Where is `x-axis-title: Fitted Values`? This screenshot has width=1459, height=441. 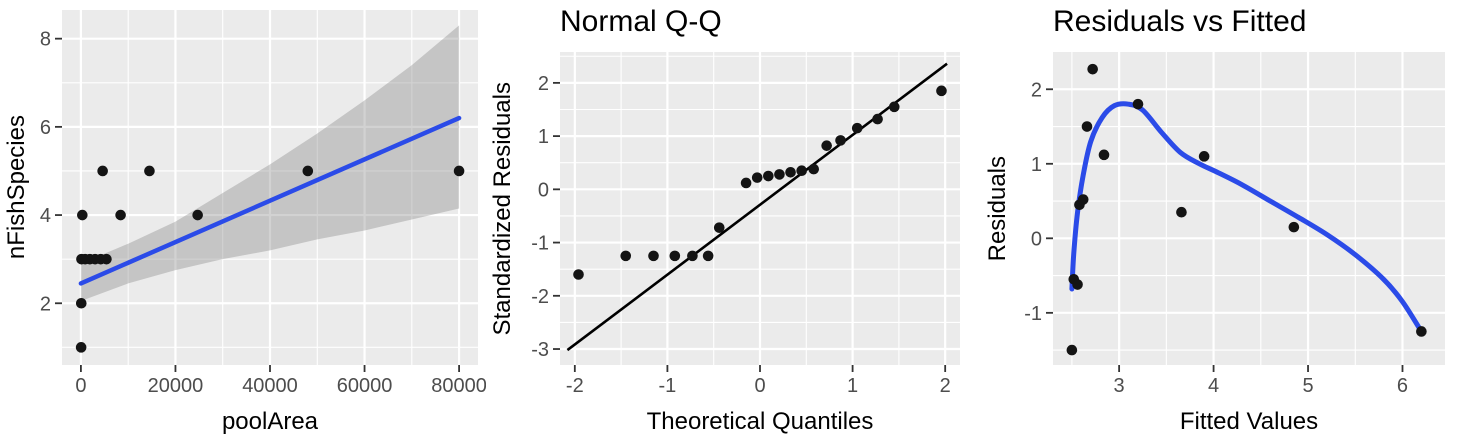 x-axis-title: Fitted Values is located at coordinates (1249, 421).